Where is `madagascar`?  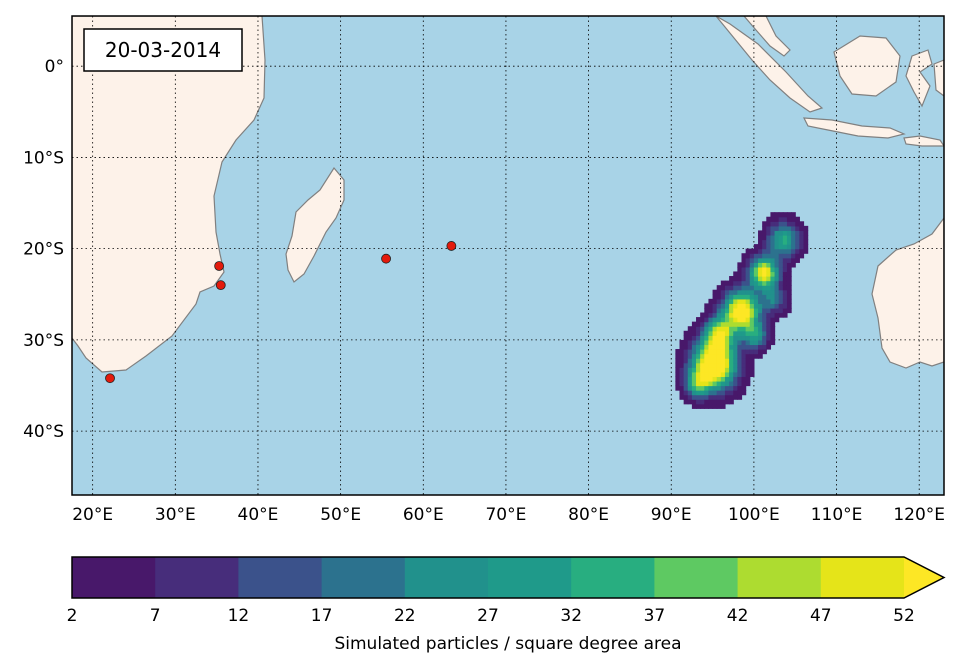
madagascar is located at coordinates (315, 224).